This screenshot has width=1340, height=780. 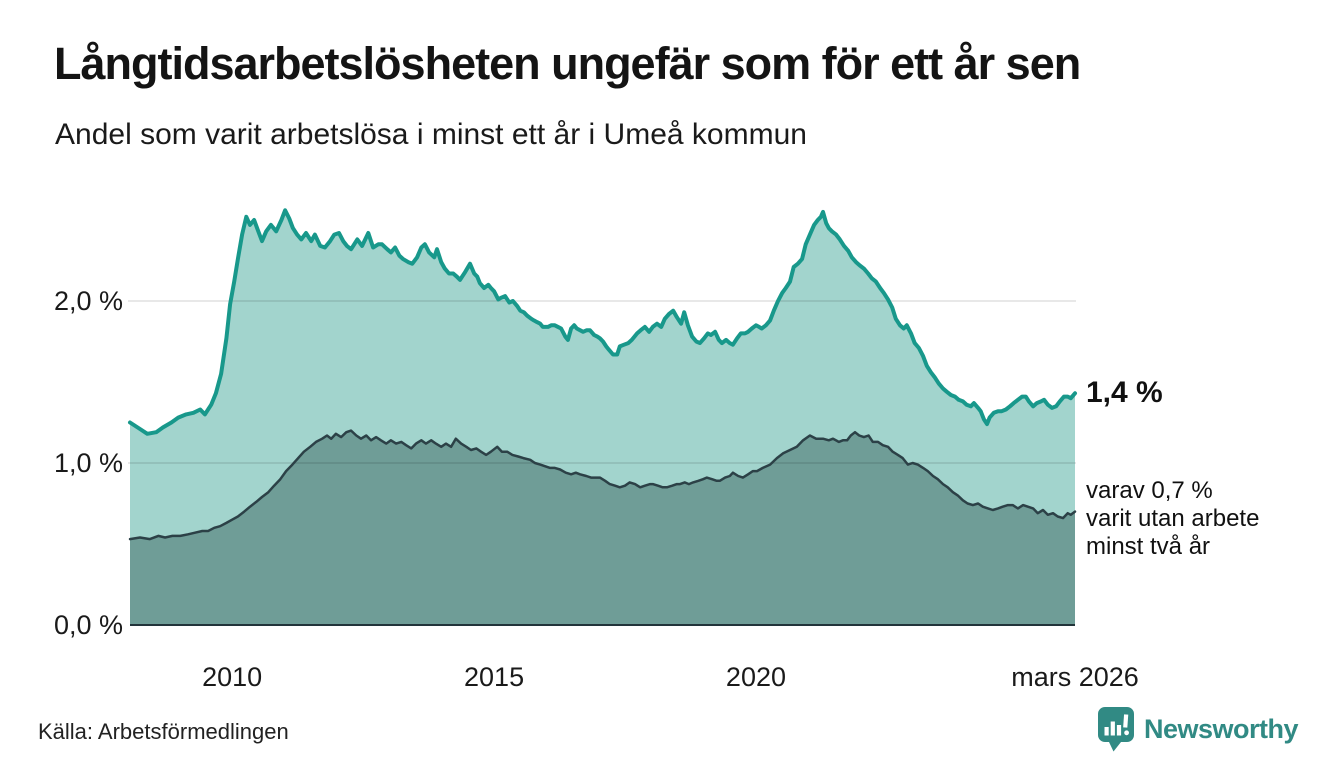 I want to click on brand-logo: Newsworthy, so click(x=1198, y=729).